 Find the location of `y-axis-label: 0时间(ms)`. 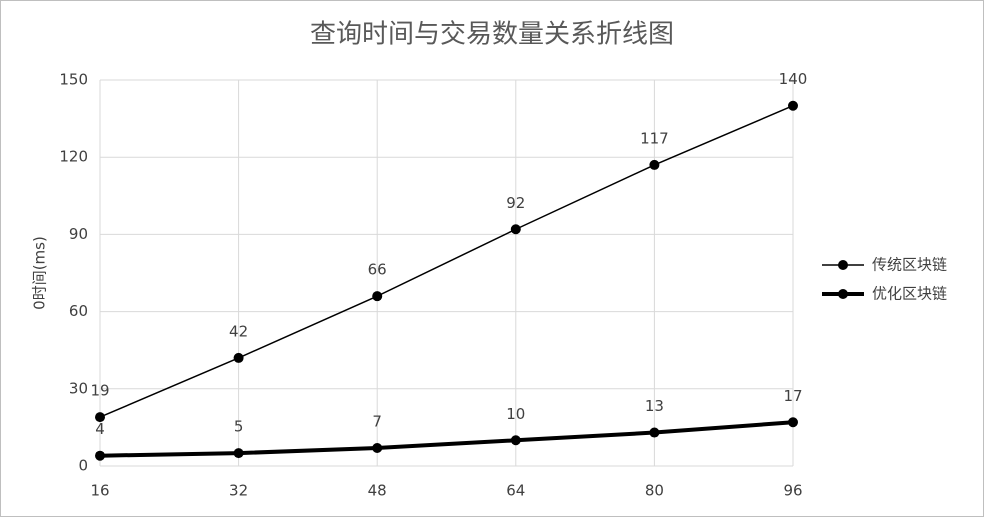

y-axis-label: 0时间(ms) is located at coordinates (40, 273).